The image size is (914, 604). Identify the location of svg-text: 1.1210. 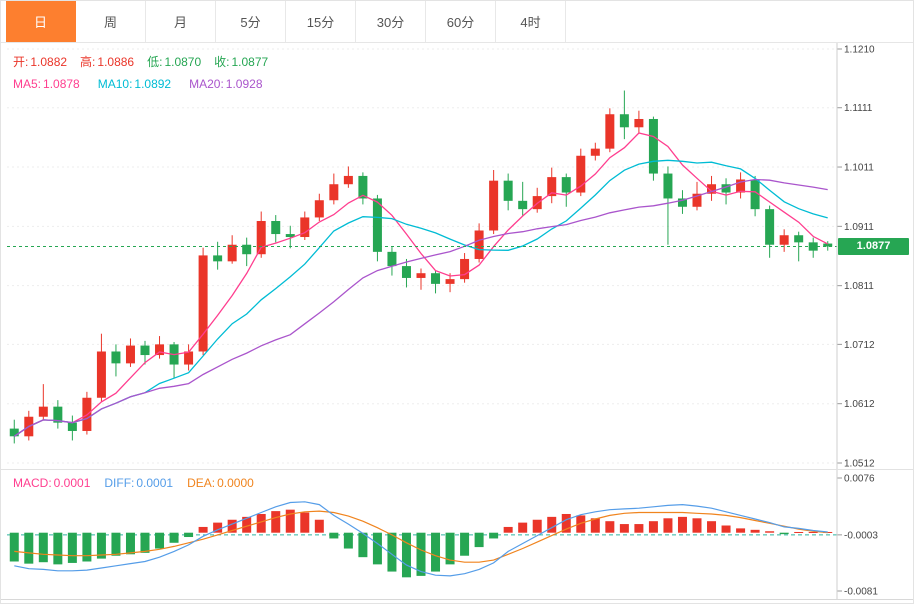
(859, 50).